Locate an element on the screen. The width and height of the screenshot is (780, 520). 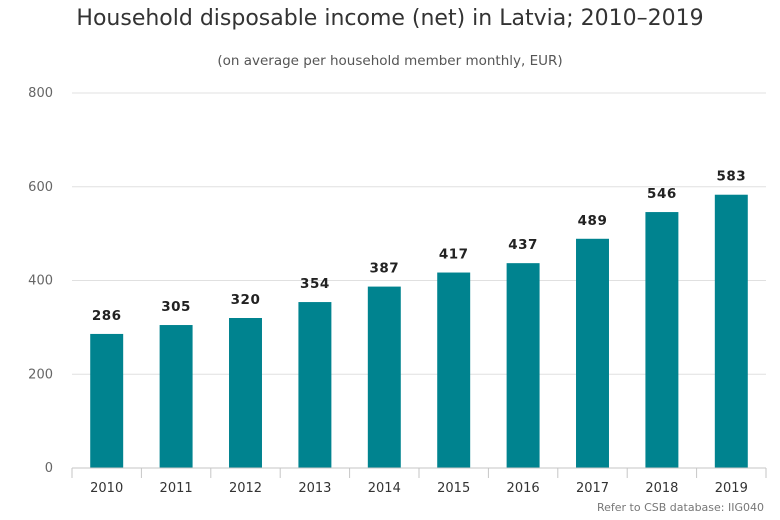
data-label-2013: 354 is located at coordinates (315, 284).